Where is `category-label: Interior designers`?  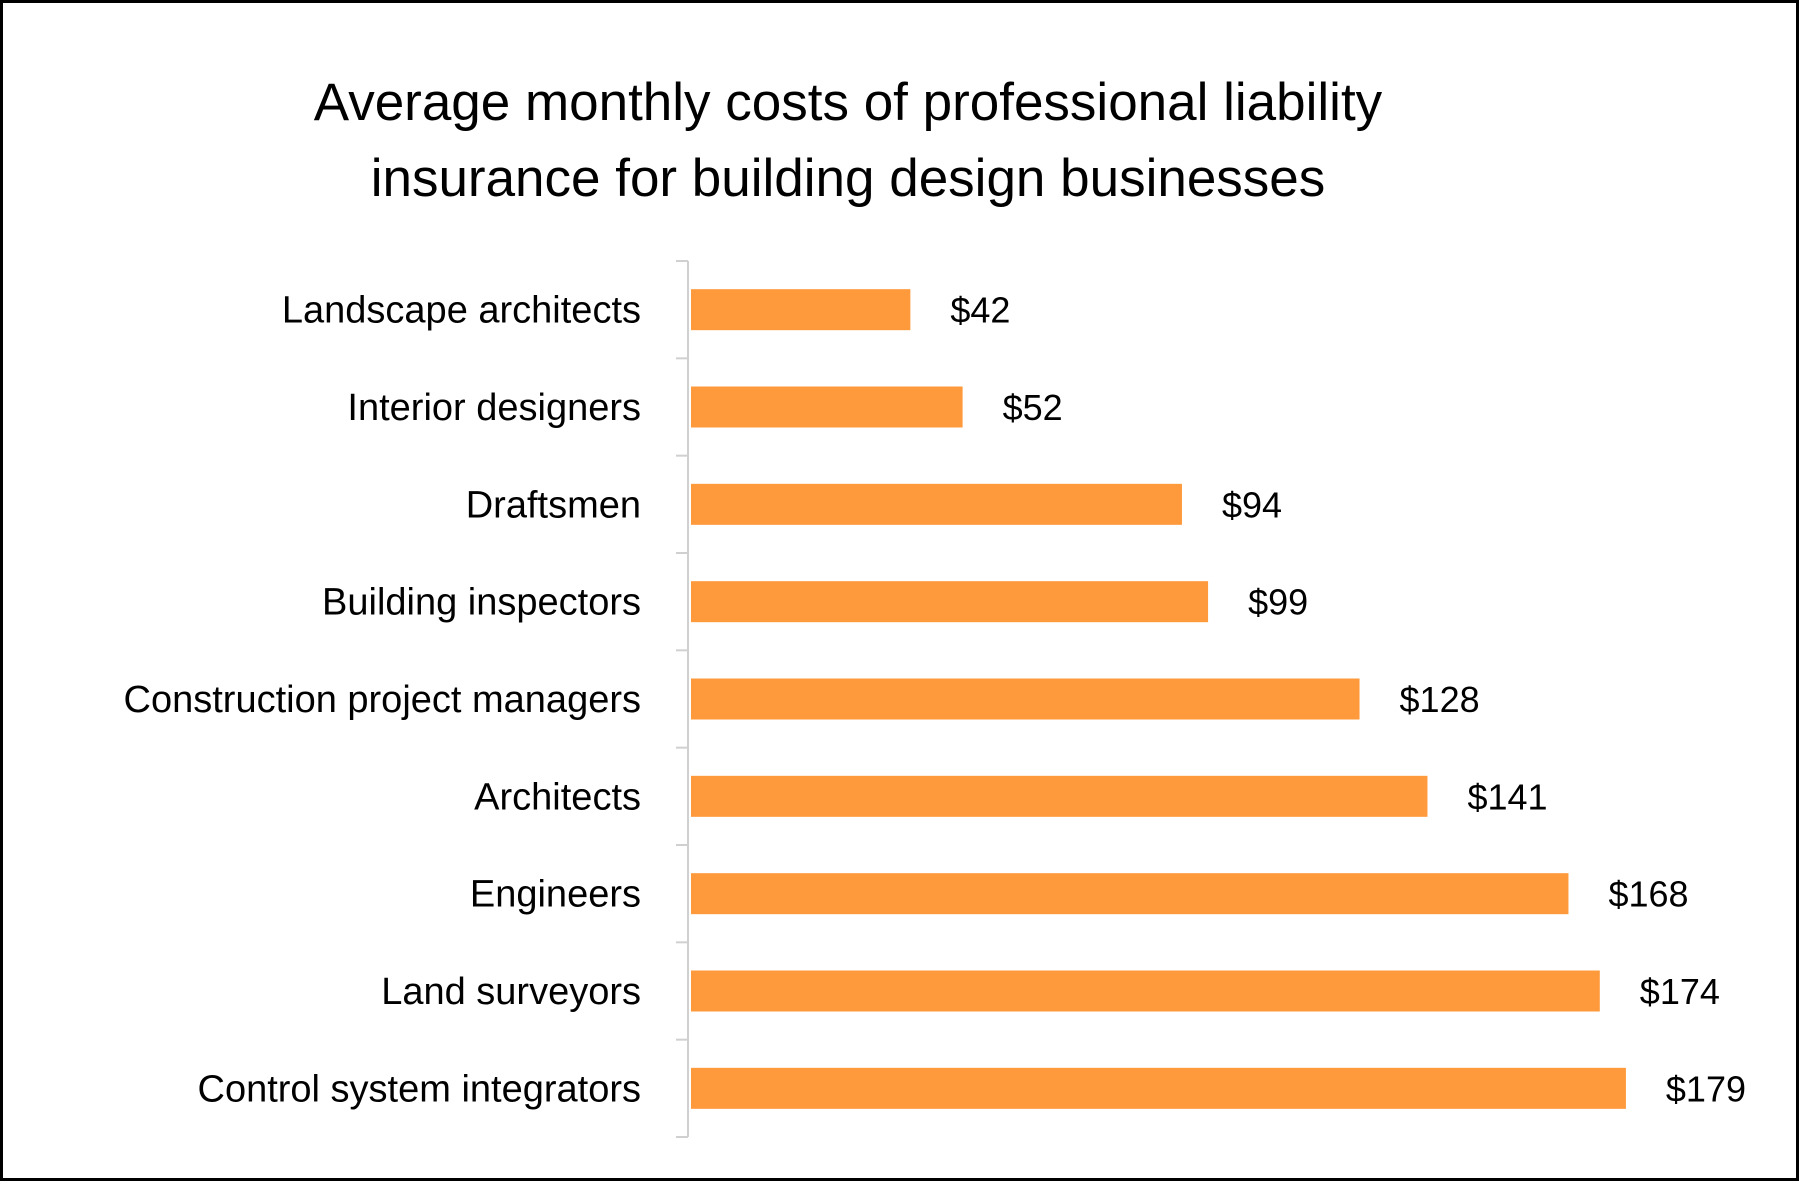
category-label: Interior designers is located at coordinates (494, 408).